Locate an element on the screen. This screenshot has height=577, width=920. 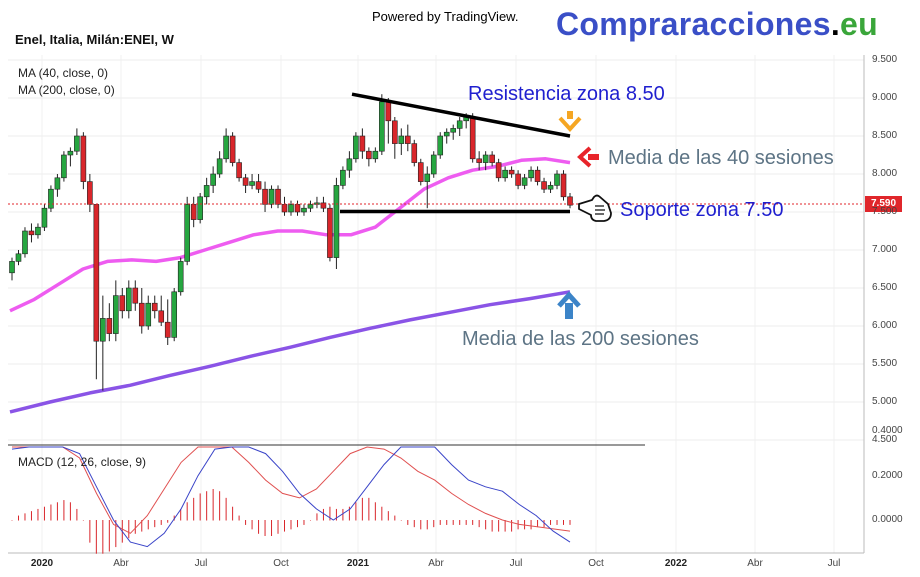
last-price-badge: 7.590 is located at coordinates (883, 204).